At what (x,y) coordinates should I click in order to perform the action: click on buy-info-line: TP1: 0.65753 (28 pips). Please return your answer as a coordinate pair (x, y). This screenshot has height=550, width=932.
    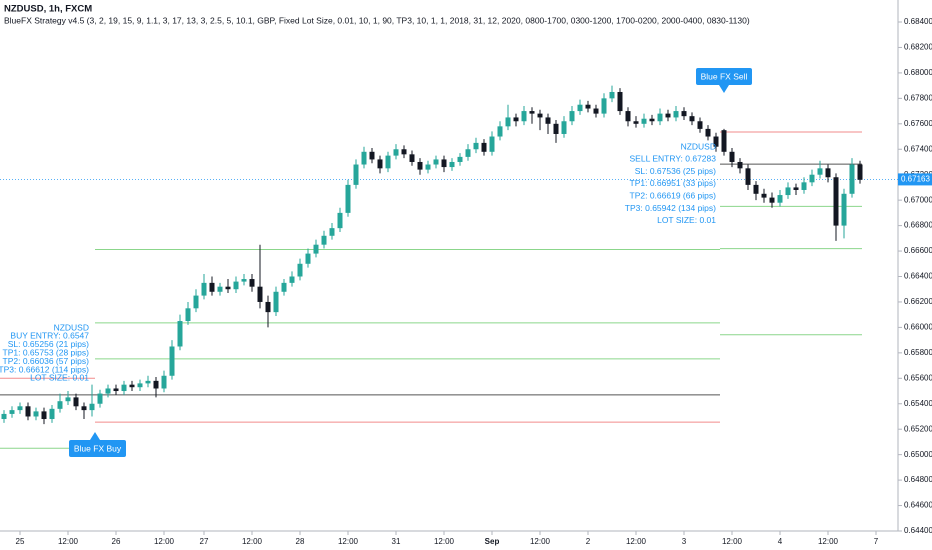
    Looking at the image, I should click on (46, 352).